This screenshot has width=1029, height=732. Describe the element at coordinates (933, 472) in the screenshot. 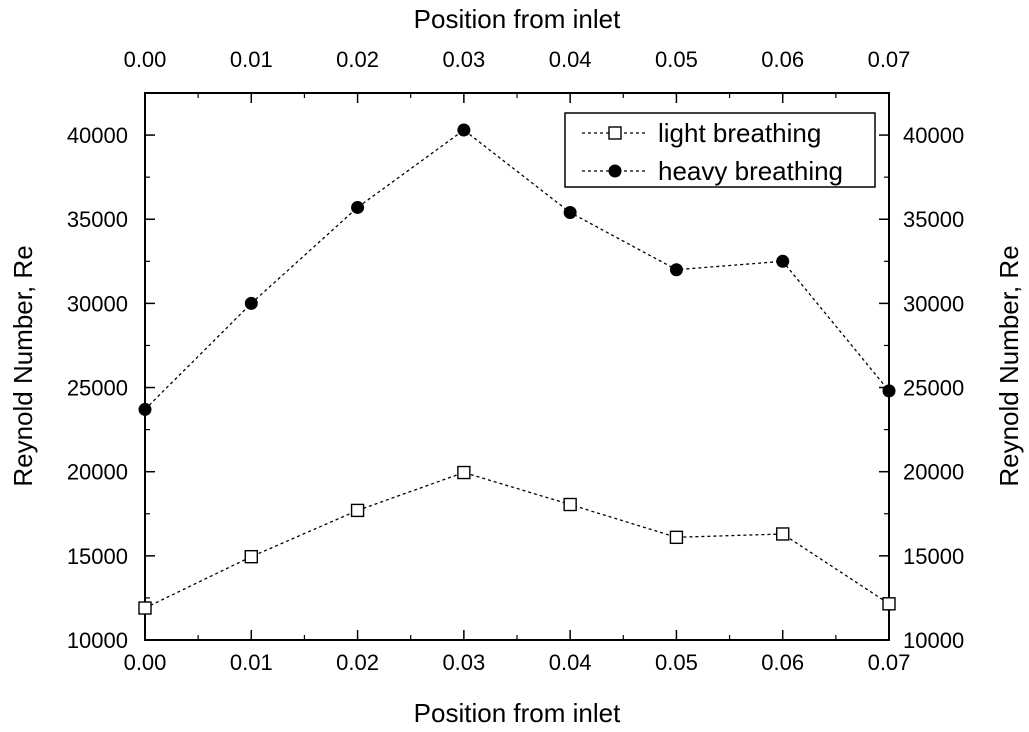

I see `y-tick-label-right: 20000` at that location.